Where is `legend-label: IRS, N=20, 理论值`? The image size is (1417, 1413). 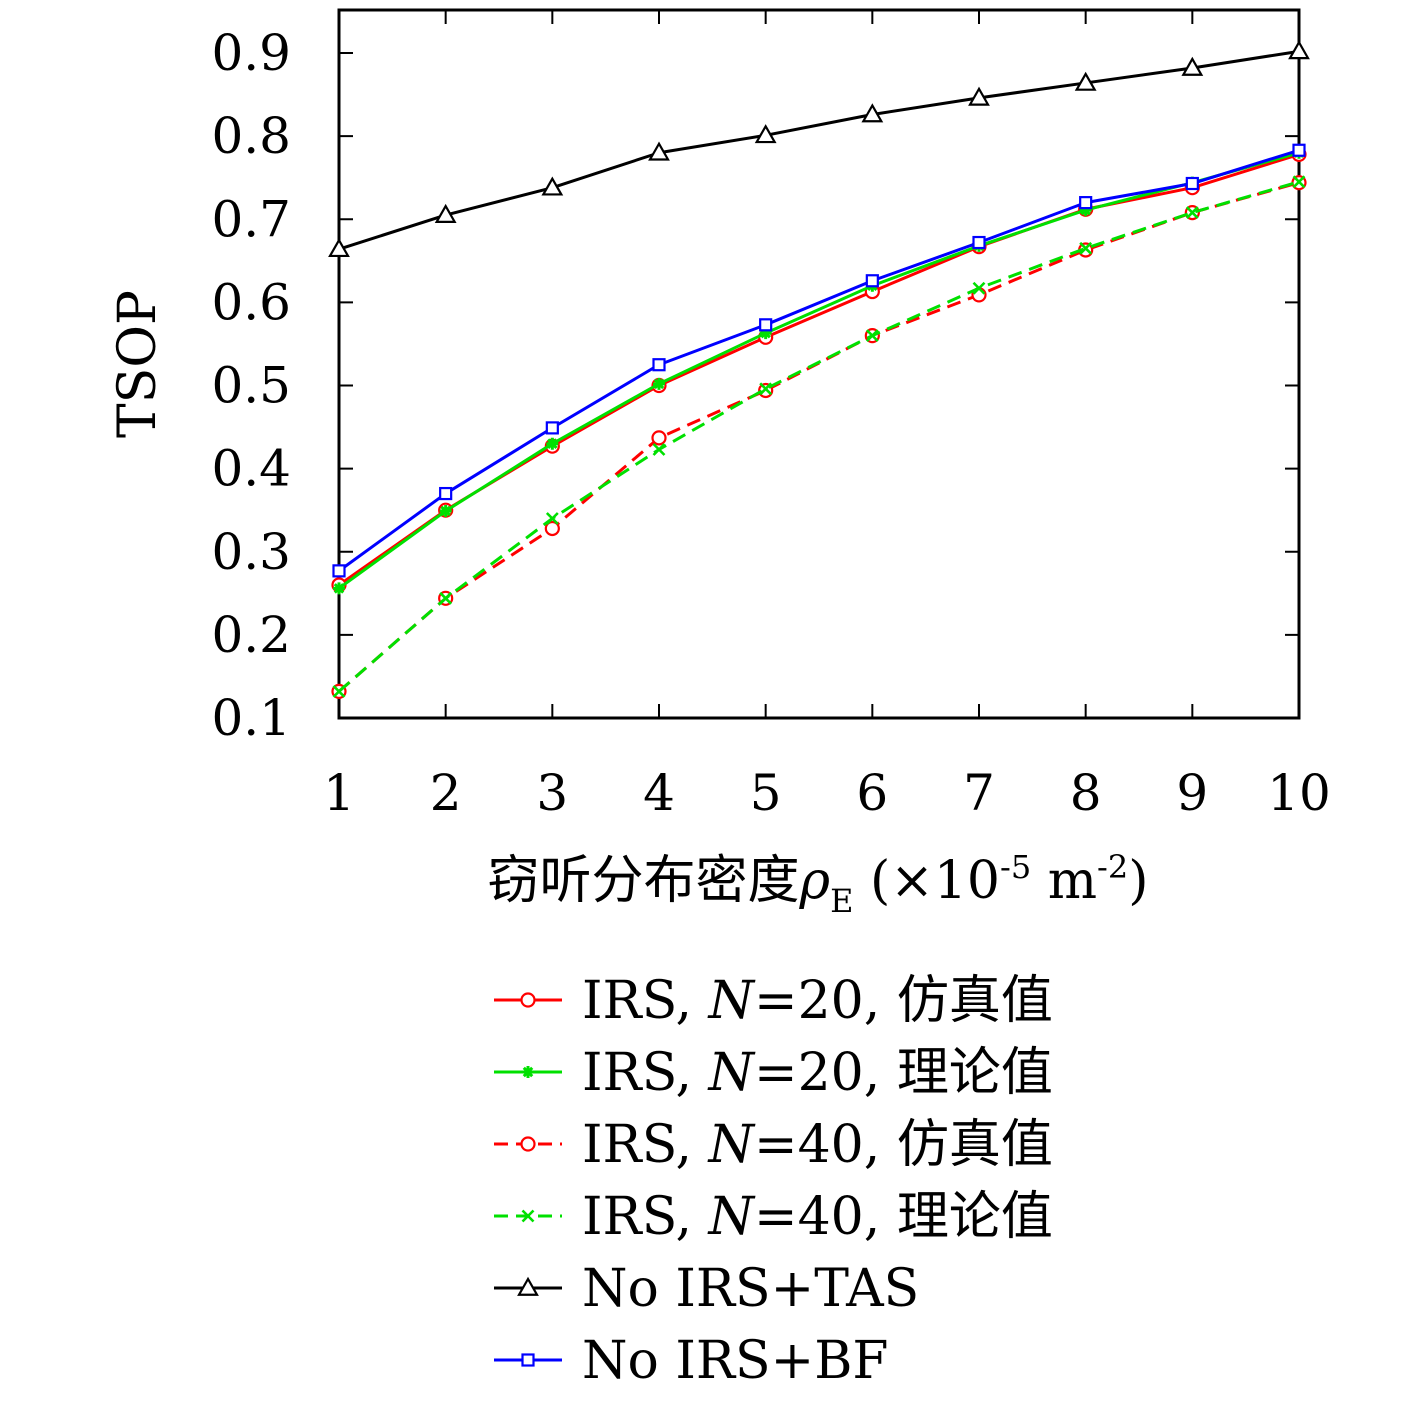 legend-label: IRS, N=20, 理论值 is located at coordinates (817, 1073).